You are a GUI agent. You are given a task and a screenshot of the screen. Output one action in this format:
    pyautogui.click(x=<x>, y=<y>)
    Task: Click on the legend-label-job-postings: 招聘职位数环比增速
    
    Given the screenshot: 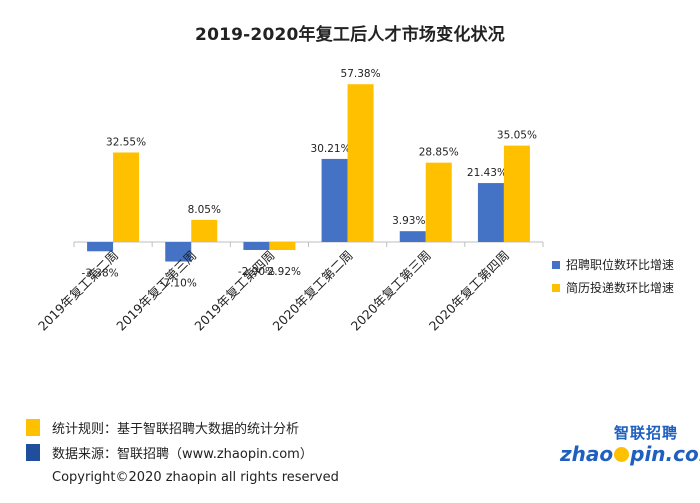 What is the action you would take?
    pyautogui.click(x=620, y=265)
    